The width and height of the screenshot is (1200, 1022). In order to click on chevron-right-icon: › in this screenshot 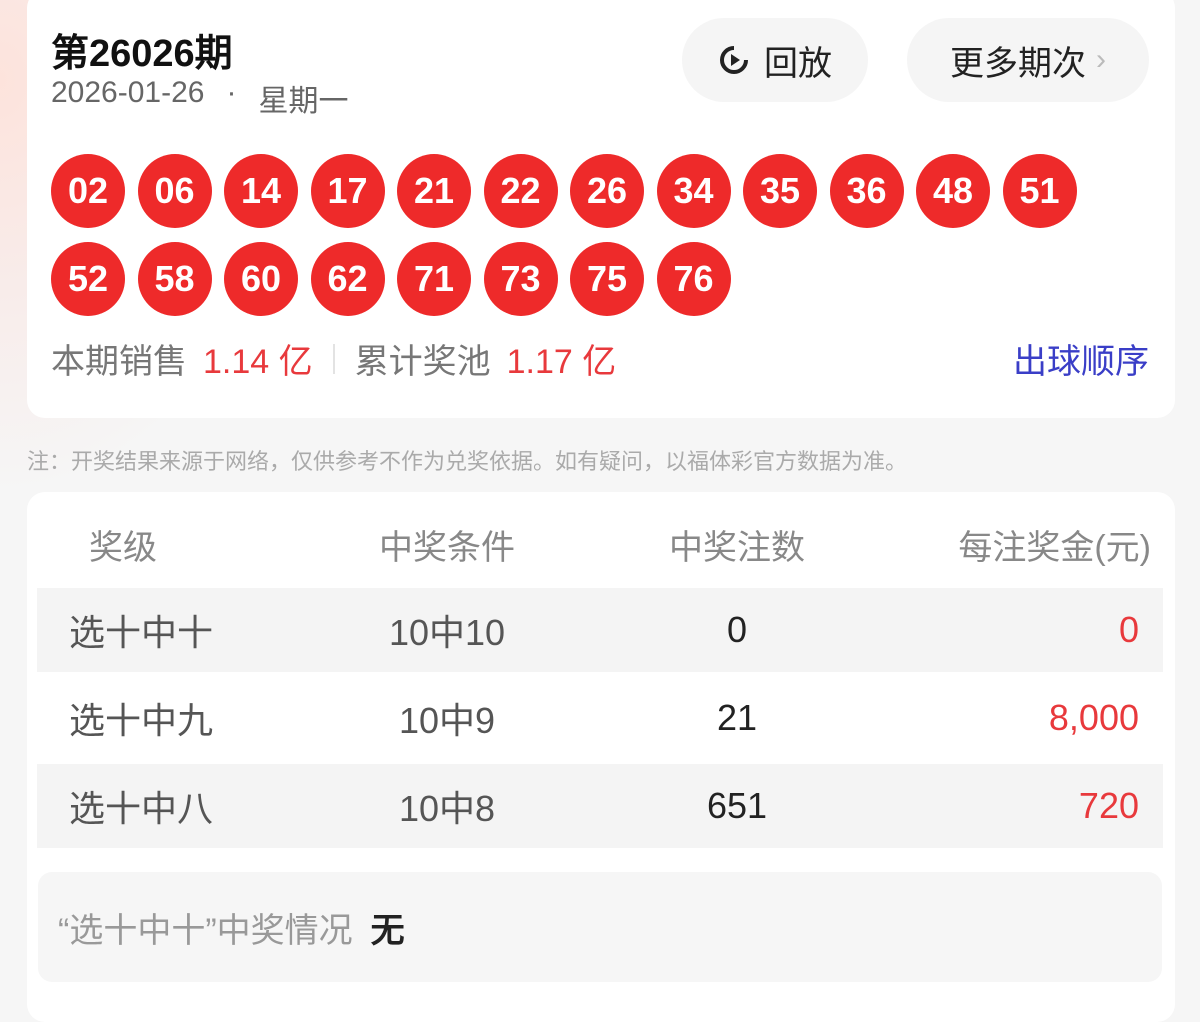, I will do `click(1101, 59)`.